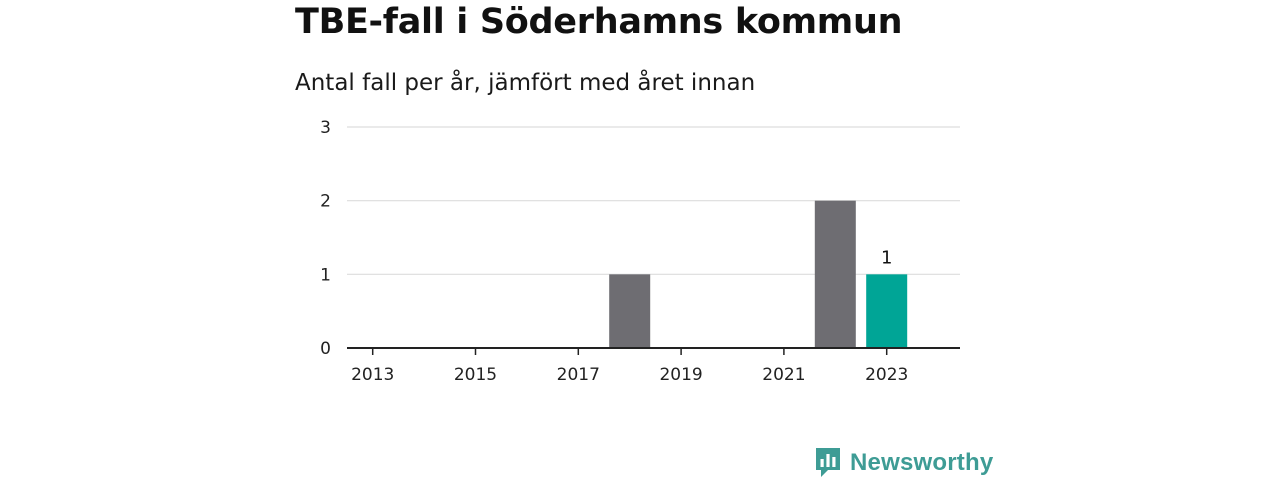 This screenshot has height=480, width=1280. I want to click on newsworthy-brand: Newsworthy, so click(903, 463).